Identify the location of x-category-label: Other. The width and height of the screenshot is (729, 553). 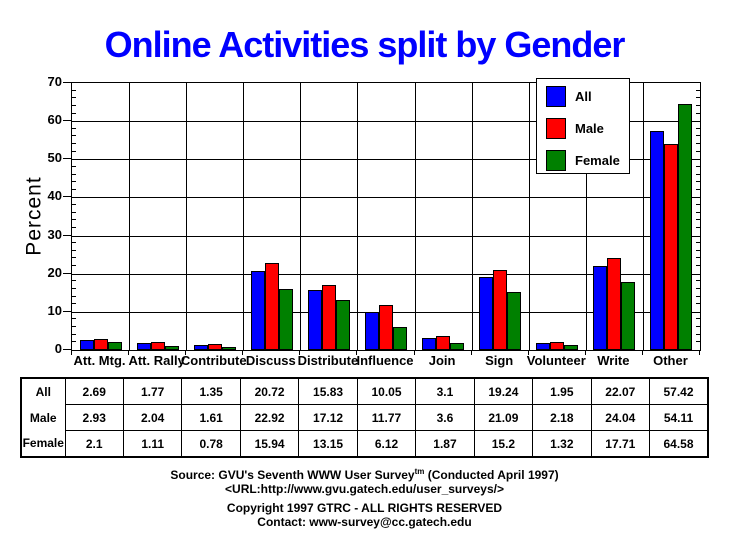
(670, 360).